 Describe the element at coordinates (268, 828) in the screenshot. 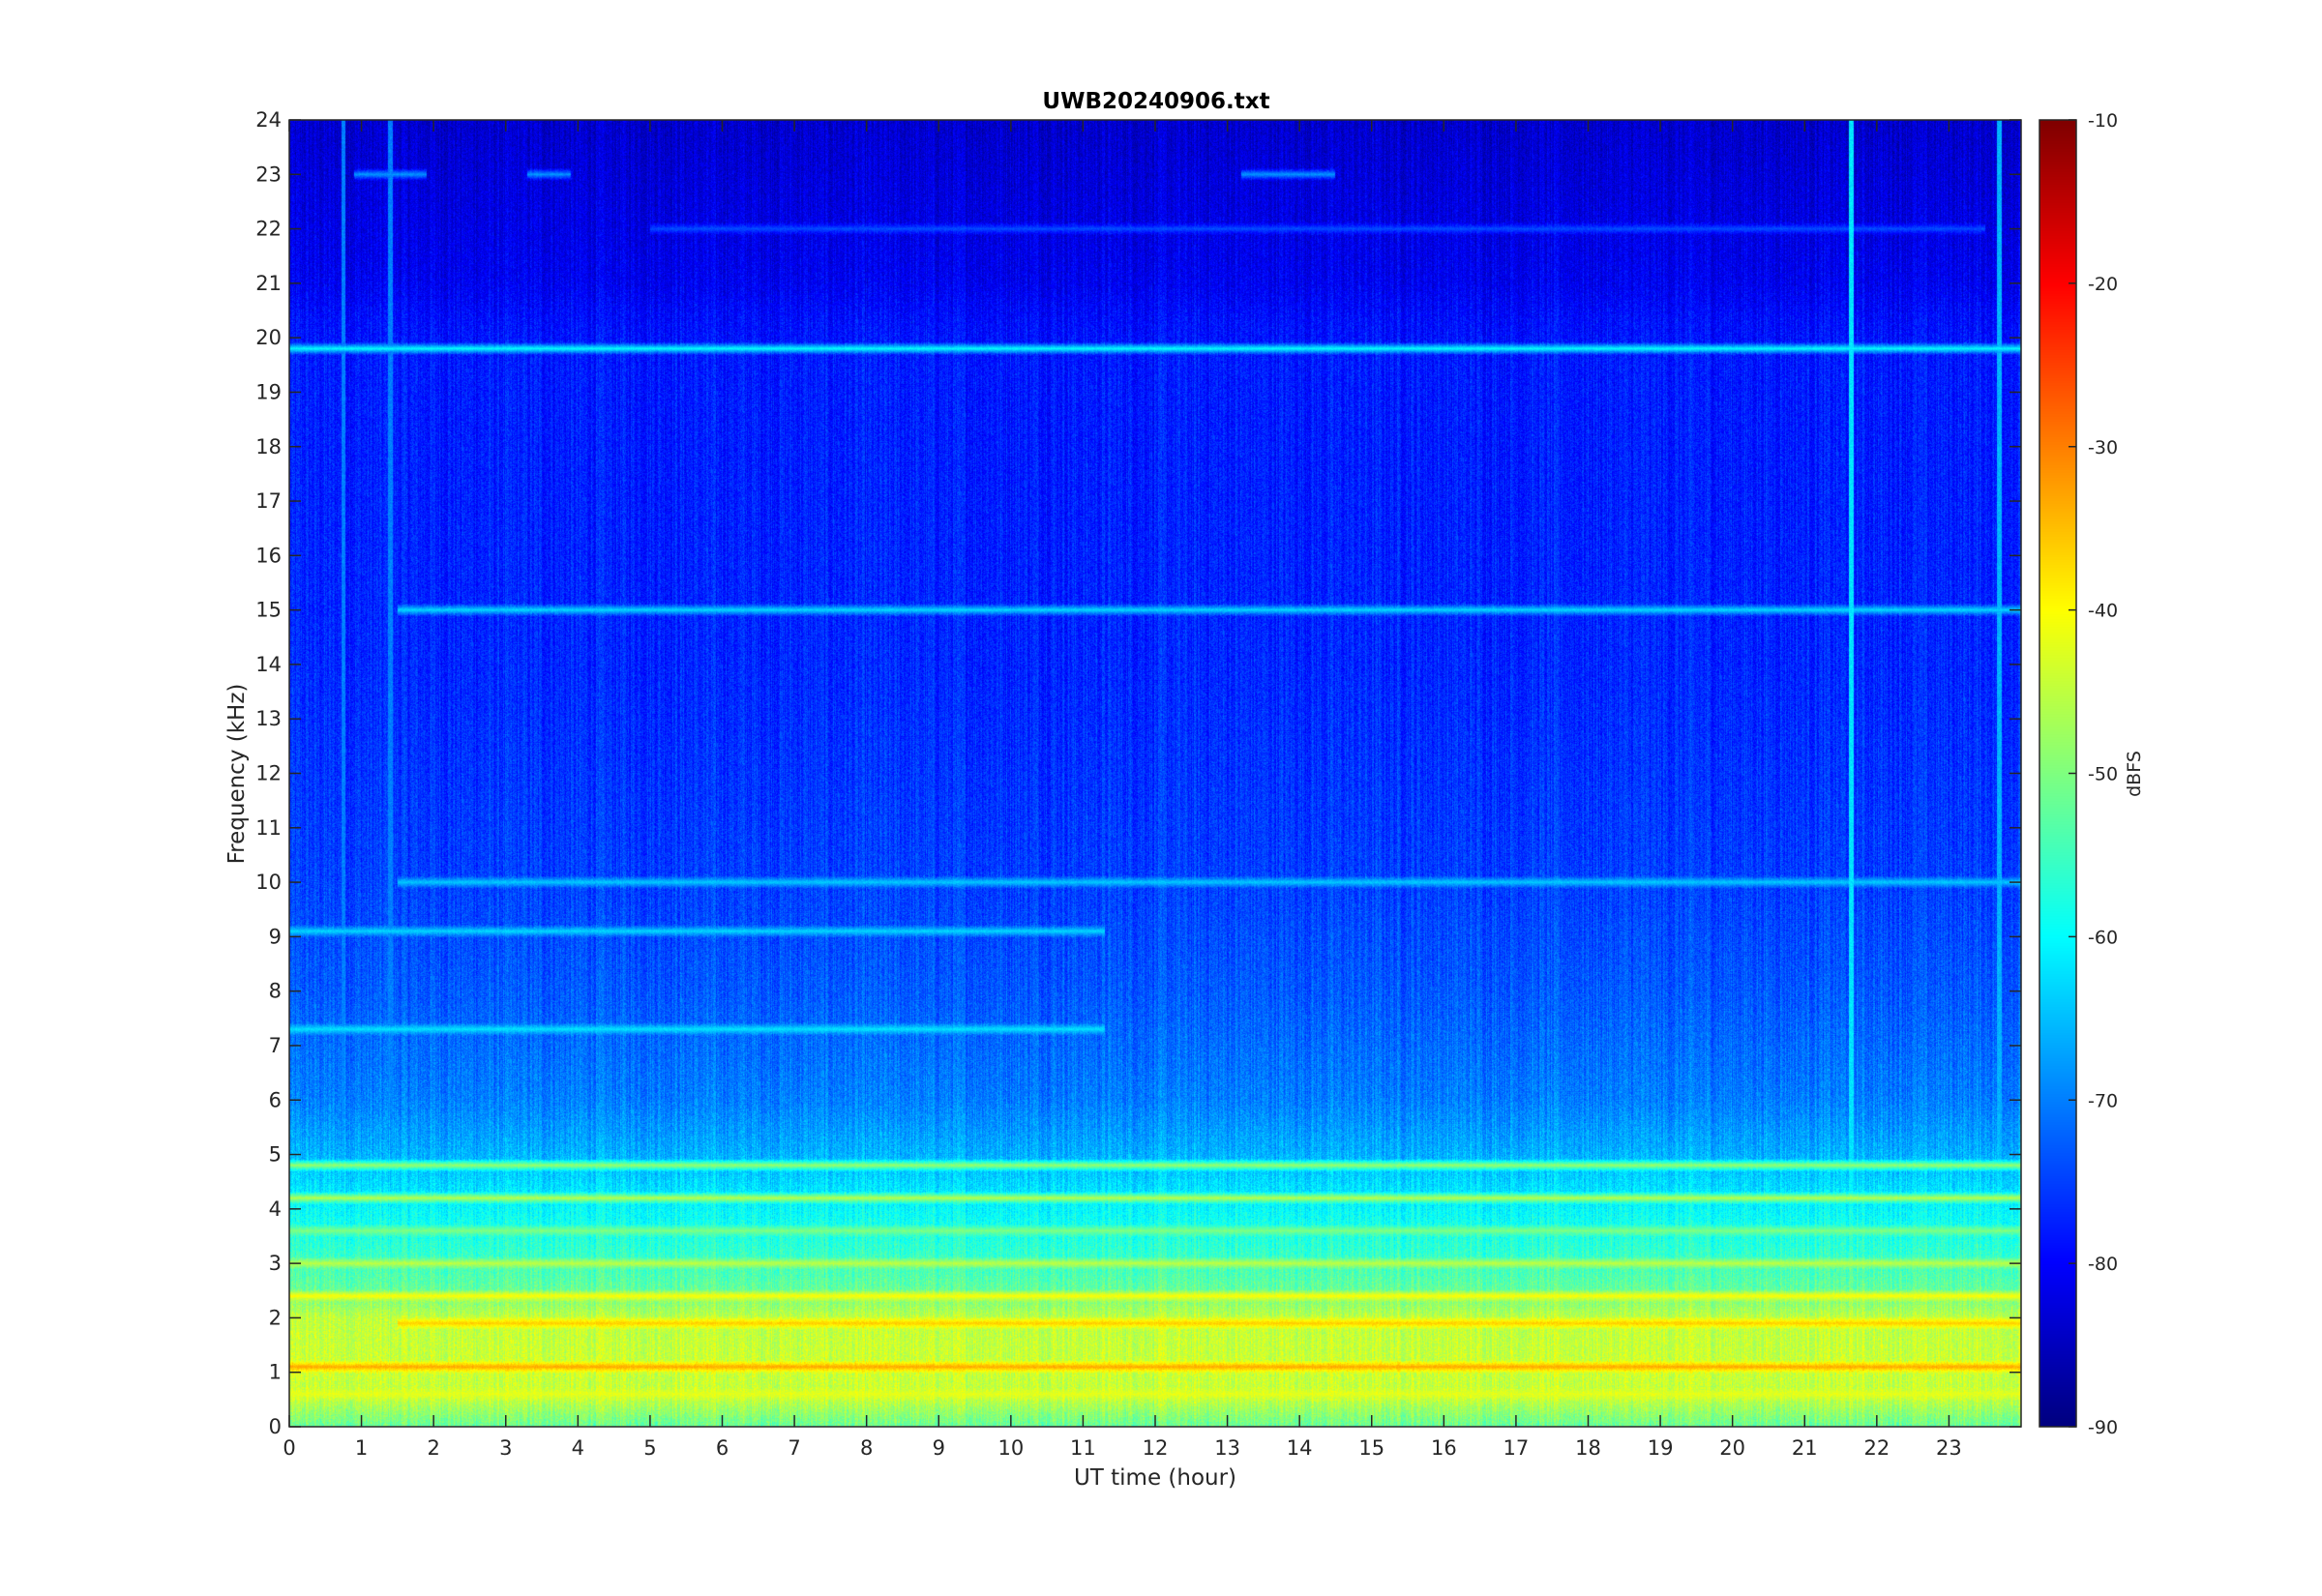

I see `y-tick-label: 11` at that location.